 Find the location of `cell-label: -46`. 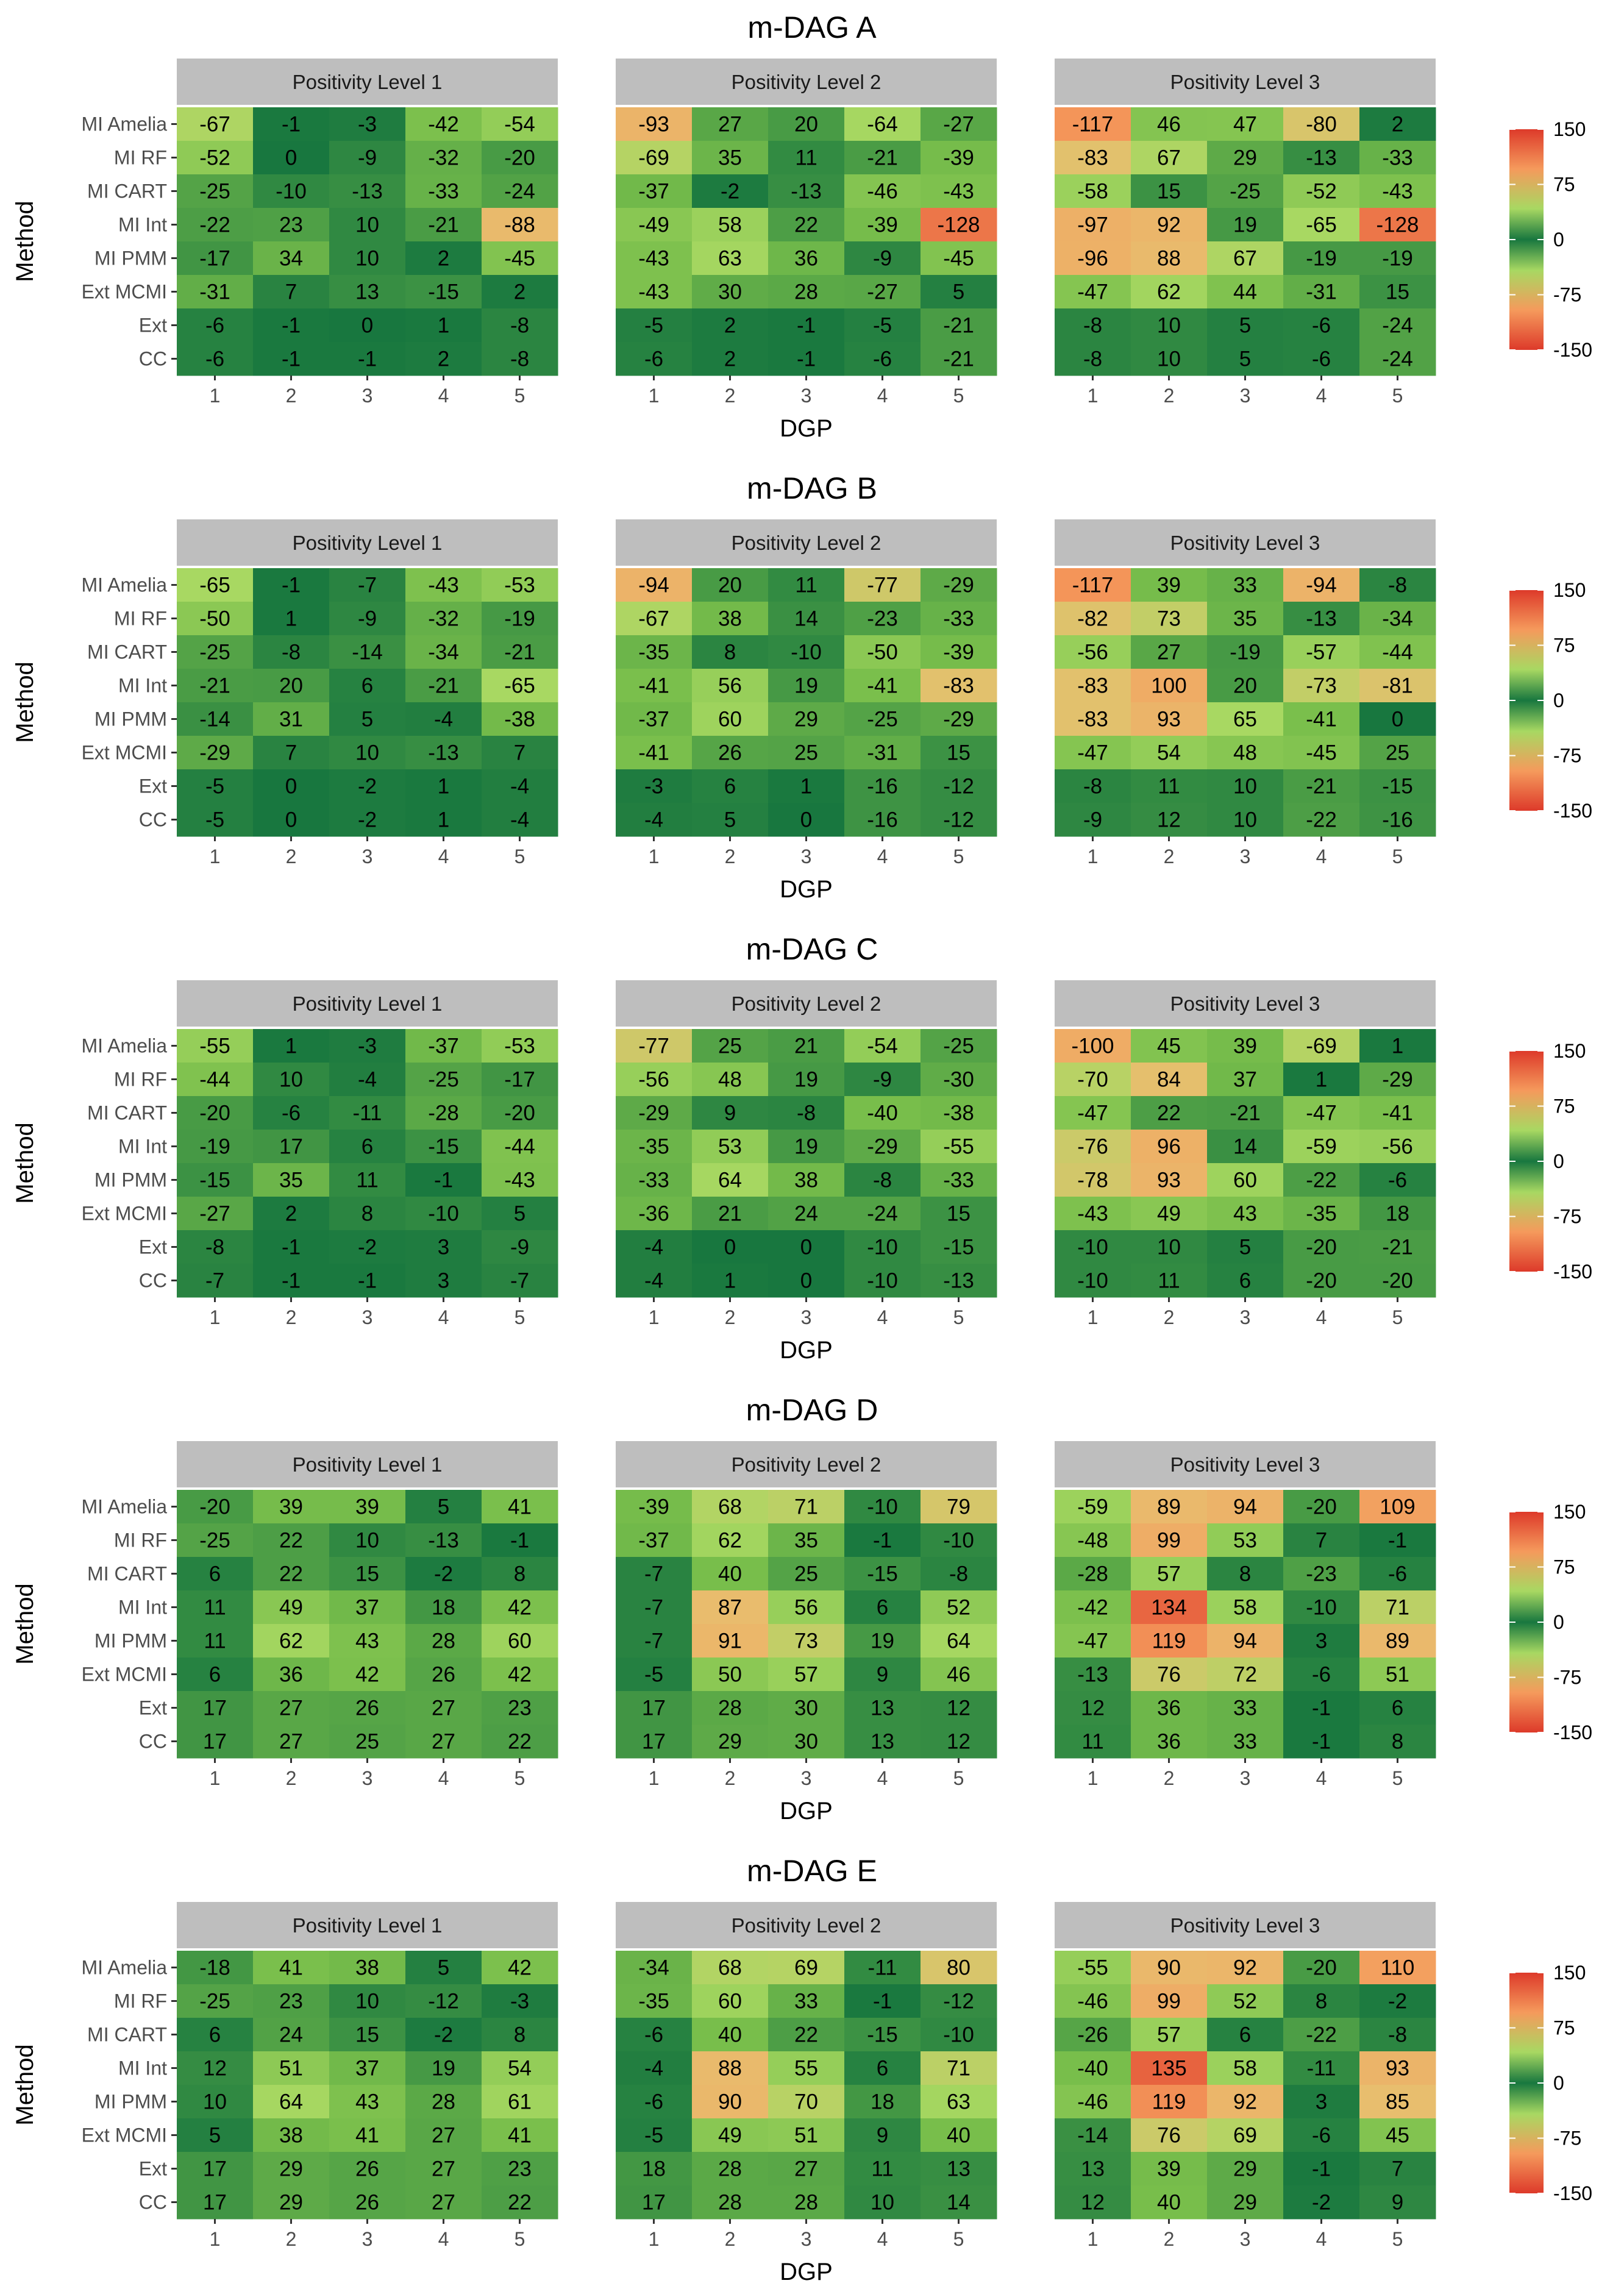

cell-label: -46 is located at coordinates (1092, 2102).